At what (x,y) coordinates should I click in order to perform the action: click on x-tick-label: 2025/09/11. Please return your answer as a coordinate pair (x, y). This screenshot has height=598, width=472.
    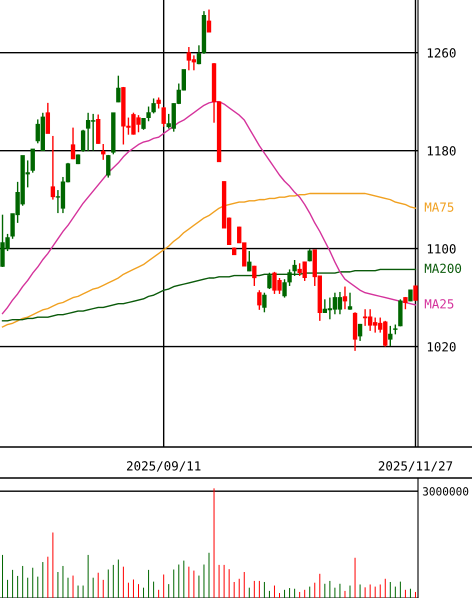
    Looking at the image, I should click on (163, 466).